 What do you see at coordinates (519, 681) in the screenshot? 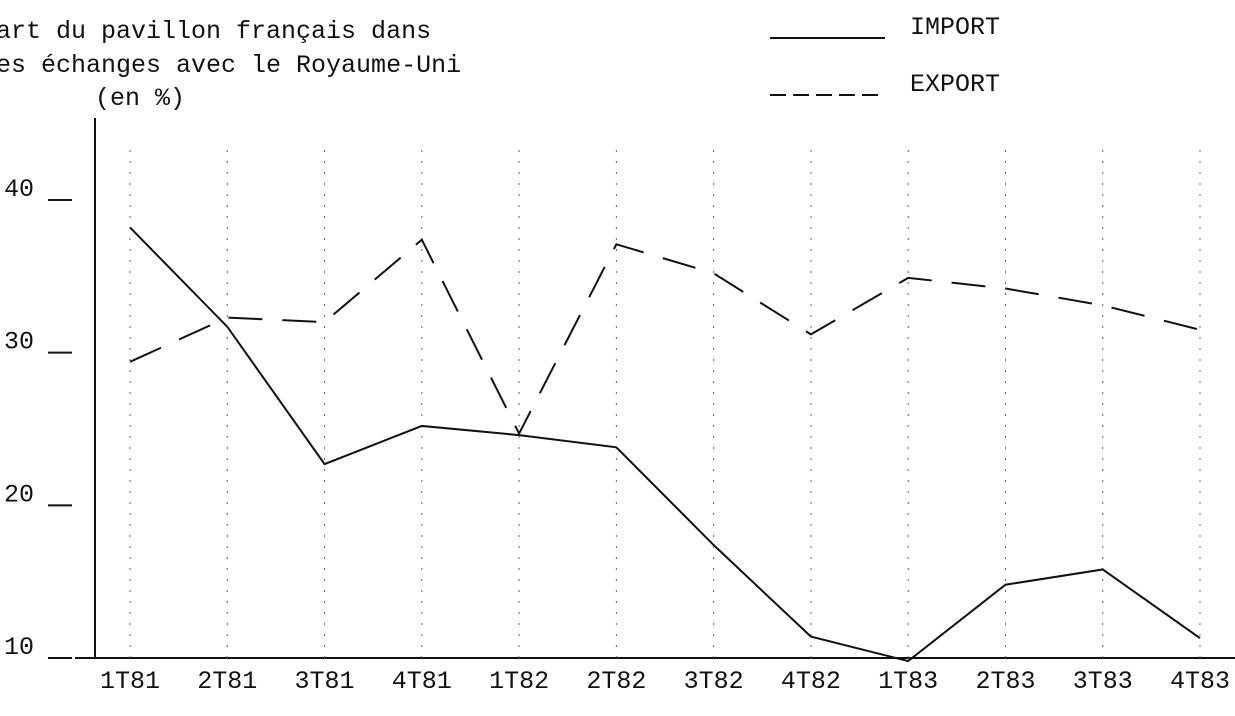
I see `x-tick-label: 1T82` at bounding box center [519, 681].